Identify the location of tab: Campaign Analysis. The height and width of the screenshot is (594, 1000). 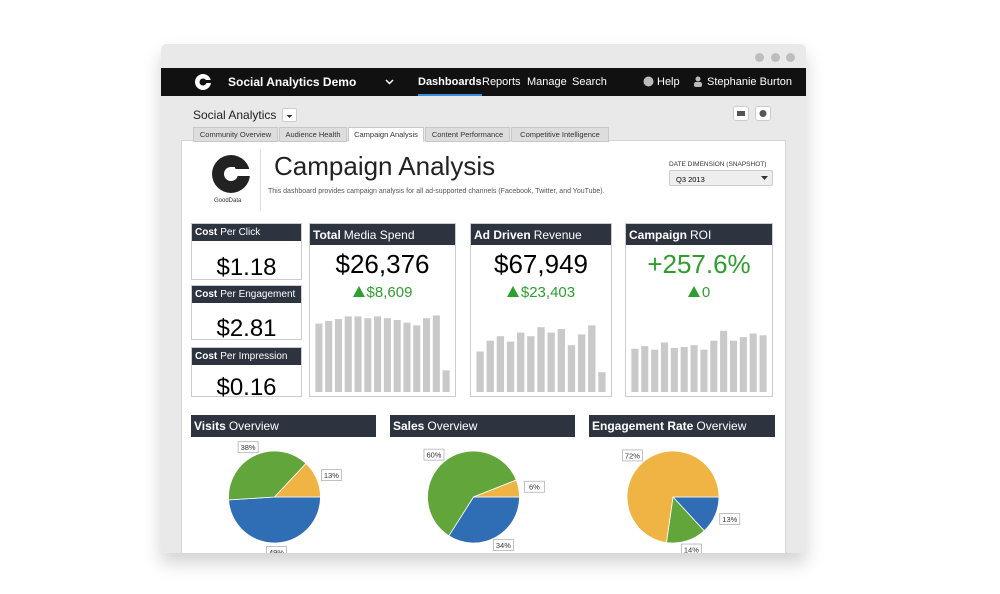
(386, 134).